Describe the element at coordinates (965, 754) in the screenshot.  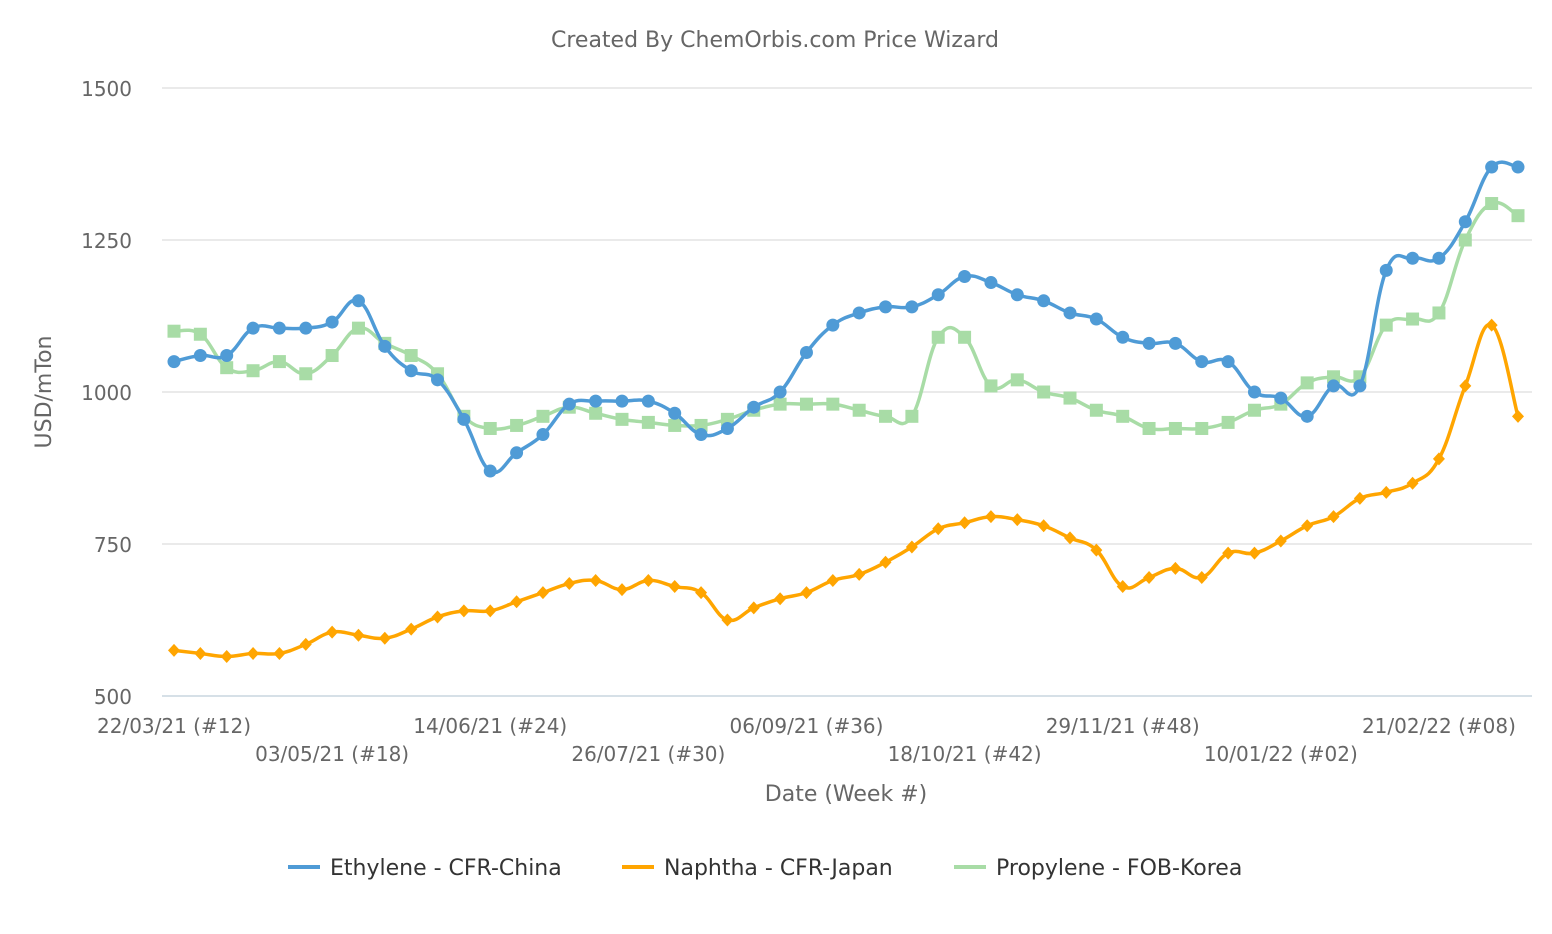
I see `x-tick-label: 18/10/21 (#42)` at that location.